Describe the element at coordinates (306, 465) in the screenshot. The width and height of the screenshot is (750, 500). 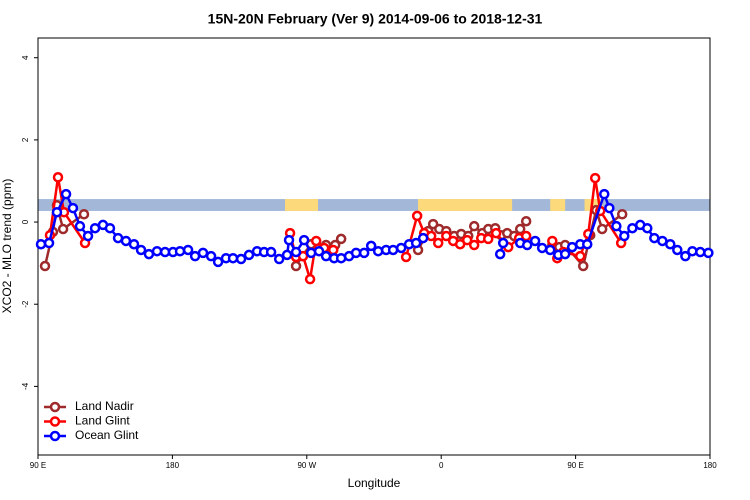
I see `x-tick-label: 90 W` at that location.